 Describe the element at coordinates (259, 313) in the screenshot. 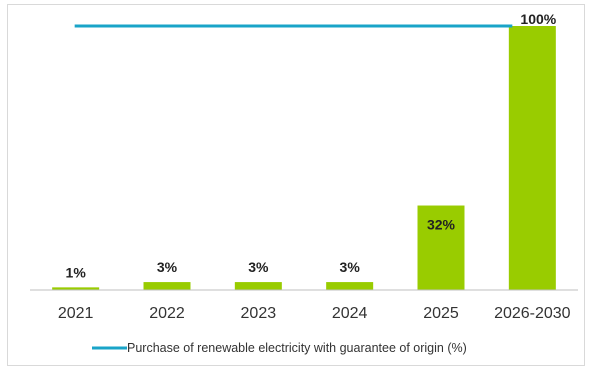

I see `x-tick-2023: 2023` at that location.